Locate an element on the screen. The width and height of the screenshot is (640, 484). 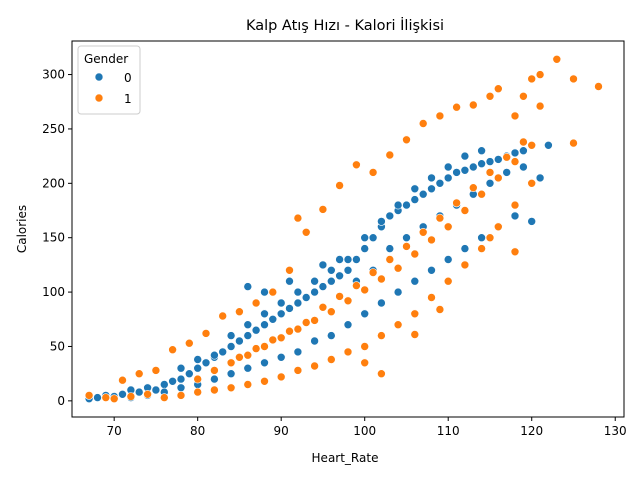
x-tick-label: 130 is located at coordinates (615, 431).